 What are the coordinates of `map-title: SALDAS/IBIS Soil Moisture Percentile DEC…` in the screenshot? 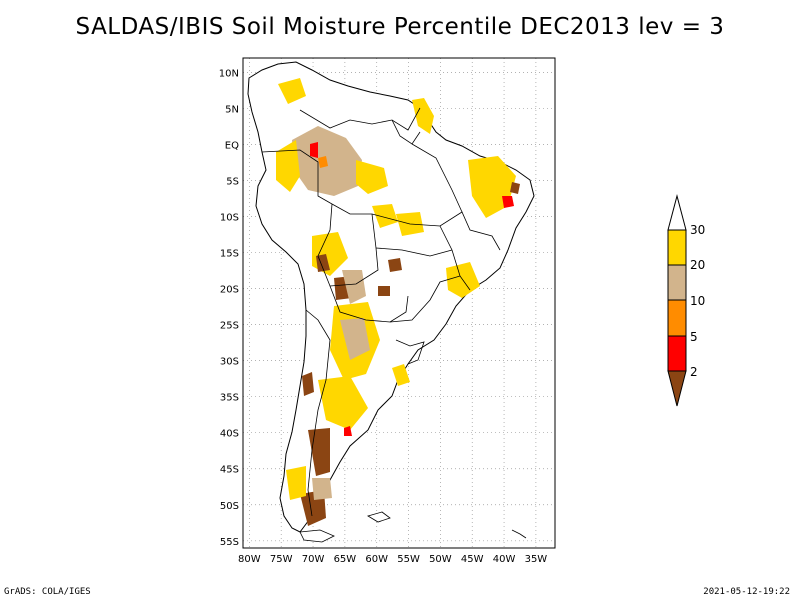 It's located at (400, 27).